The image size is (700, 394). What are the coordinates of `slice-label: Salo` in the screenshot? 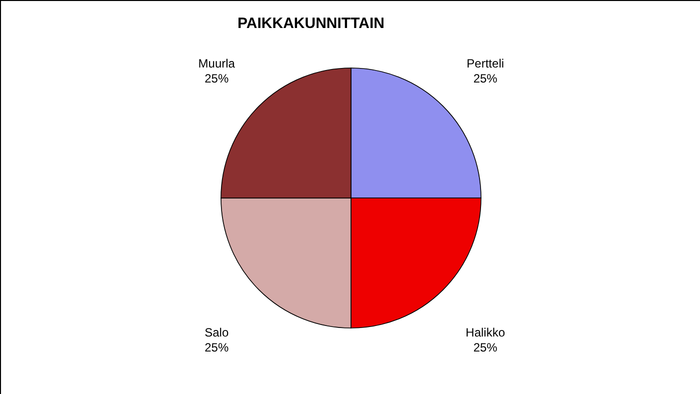 It's located at (216, 332).